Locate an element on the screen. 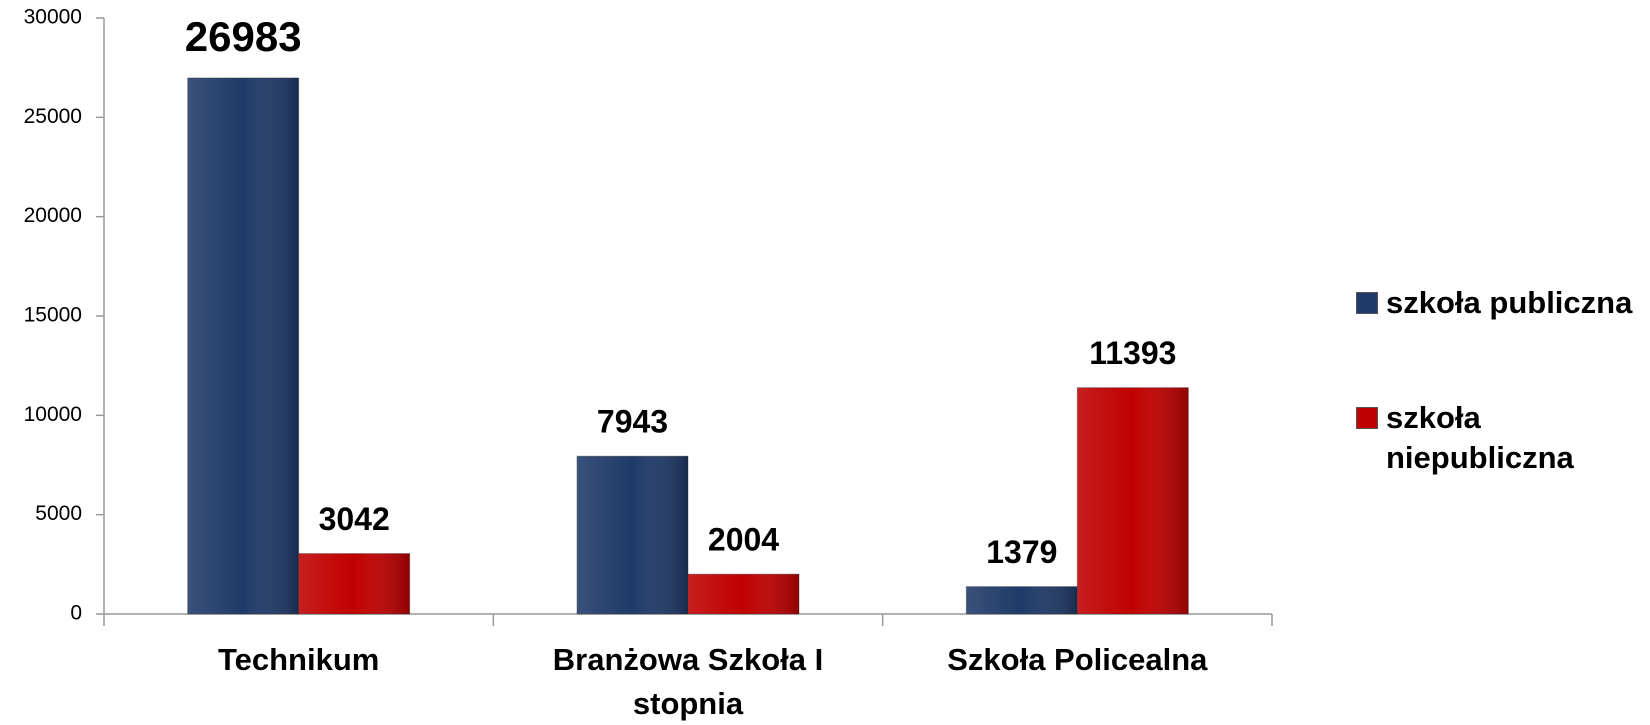 Image resolution: width=1650 pixels, height=725 pixels. y-tick-label: 30000 is located at coordinates (53, 17).